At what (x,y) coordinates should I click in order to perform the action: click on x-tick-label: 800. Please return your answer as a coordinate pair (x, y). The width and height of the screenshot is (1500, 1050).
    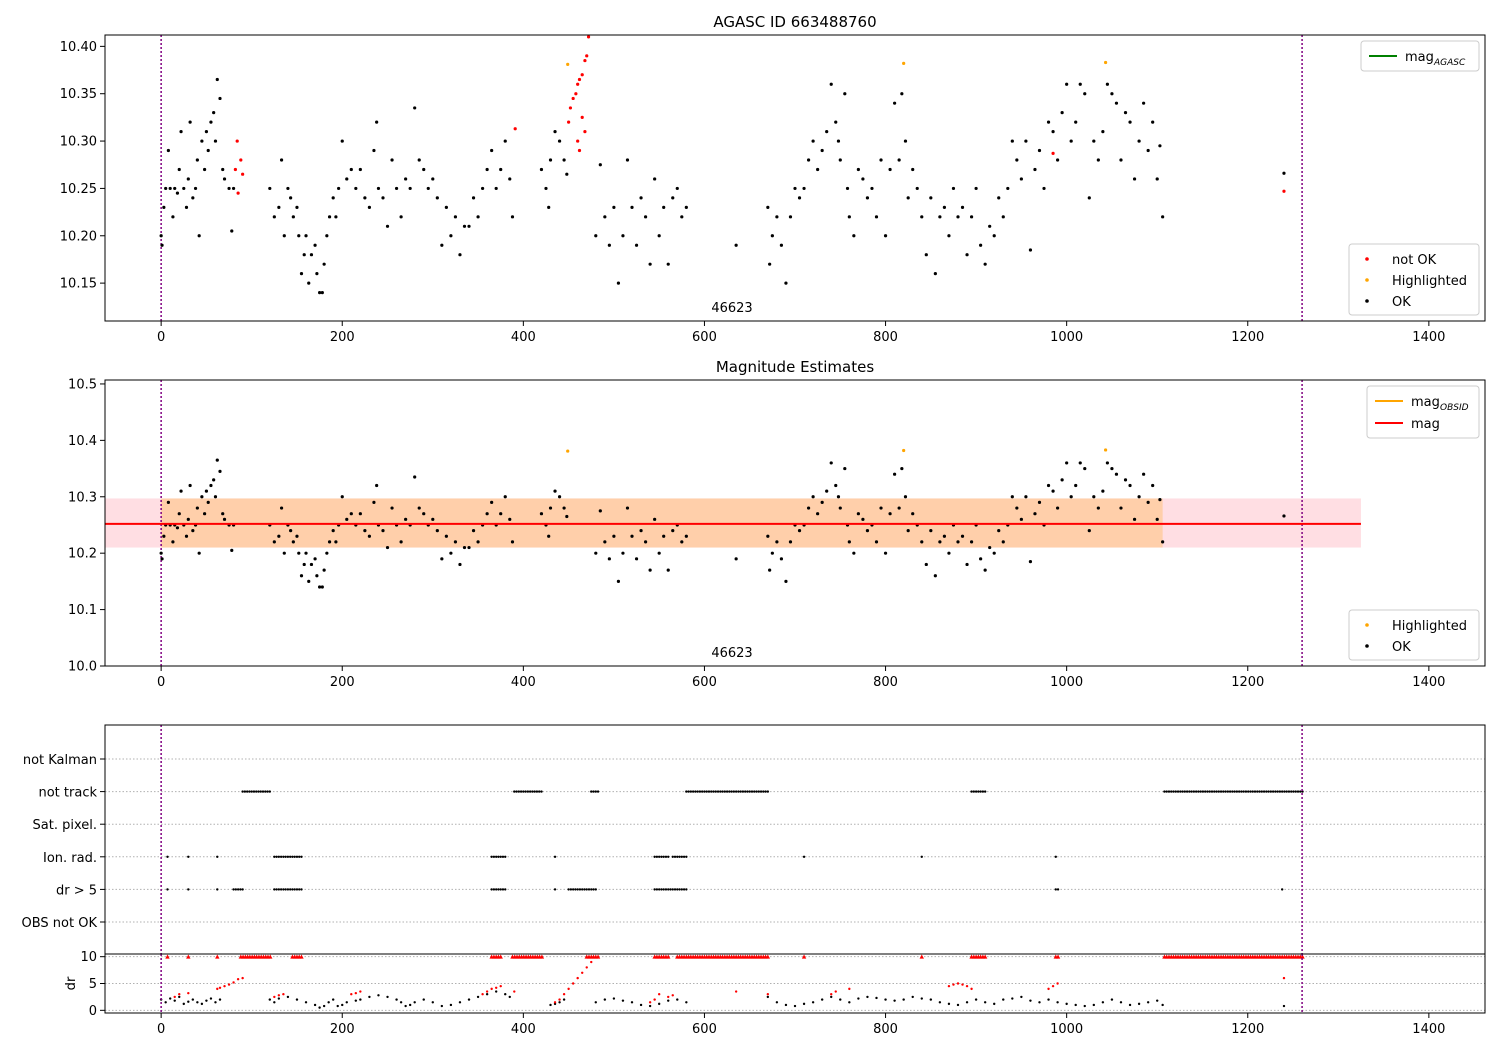
    Looking at the image, I should click on (885, 682).